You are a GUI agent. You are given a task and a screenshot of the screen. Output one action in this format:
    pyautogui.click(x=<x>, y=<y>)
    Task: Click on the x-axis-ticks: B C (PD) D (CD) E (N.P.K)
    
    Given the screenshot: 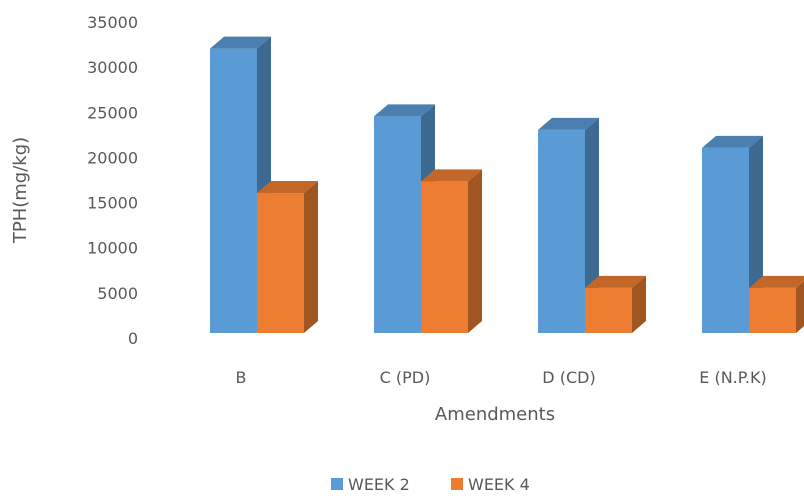 What is the action you would take?
    pyautogui.click(x=501, y=377)
    